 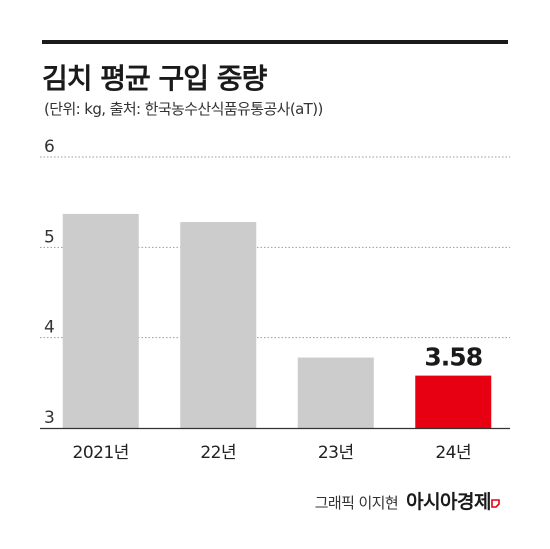 I want to click on x-tick-label: 2021년, so click(x=101, y=453).